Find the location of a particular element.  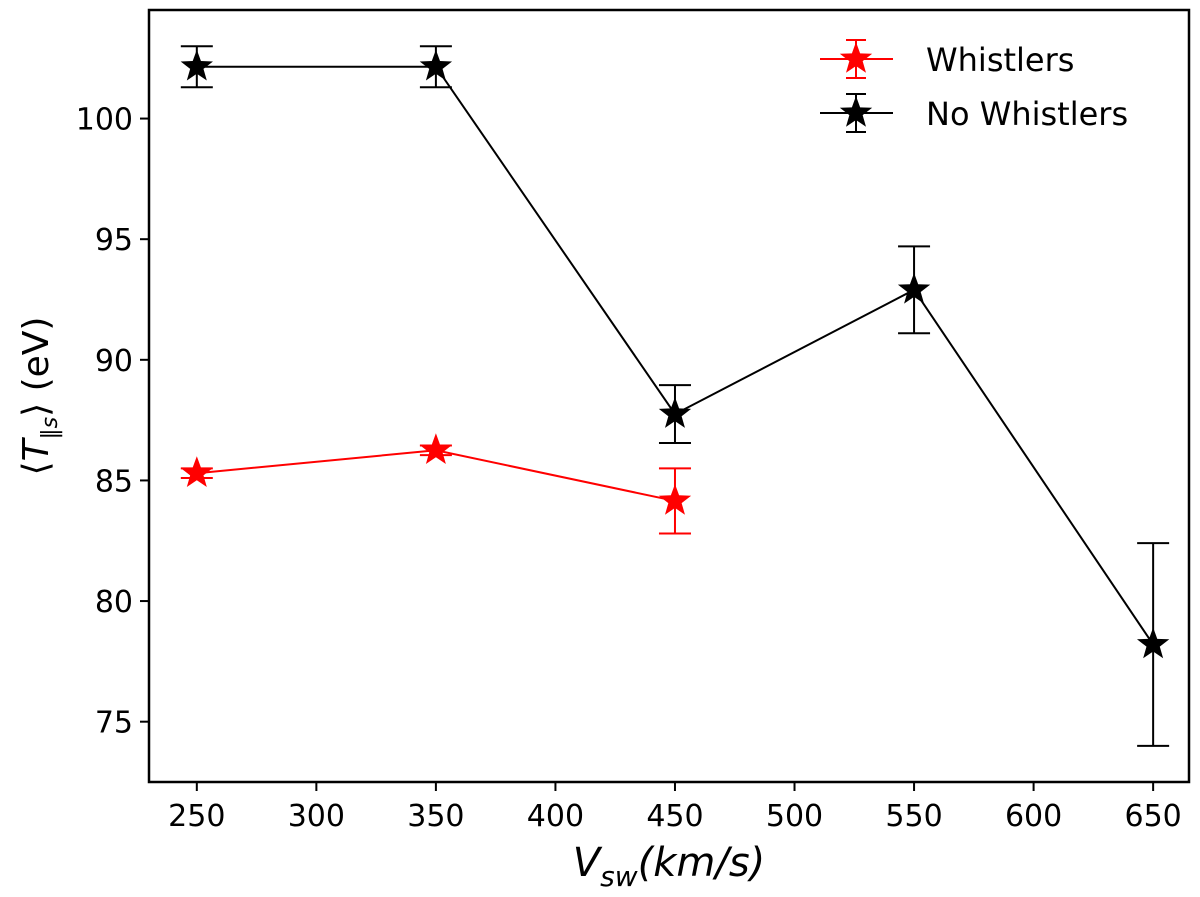

x-axis-title: Vsw(km/s) is located at coordinates (669, 866).